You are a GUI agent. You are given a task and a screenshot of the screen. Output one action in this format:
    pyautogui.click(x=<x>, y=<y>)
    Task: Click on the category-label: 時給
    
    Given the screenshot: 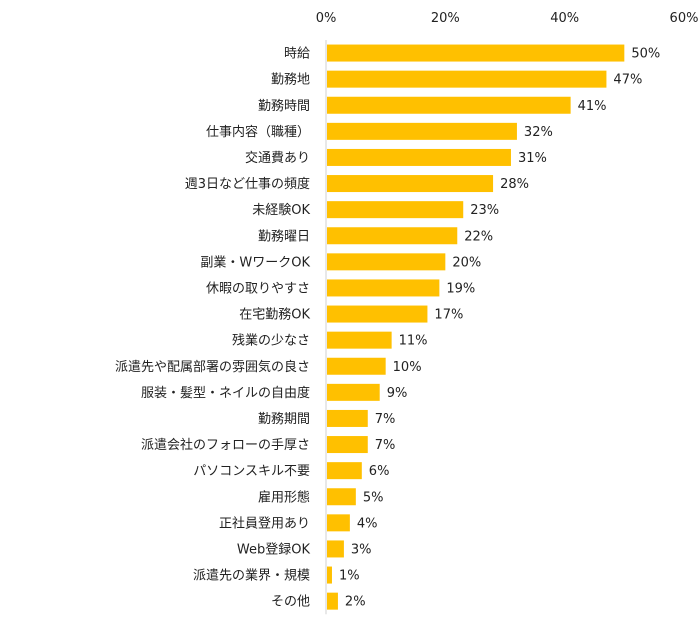 What is the action you would take?
    pyautogui.click(x=297, y=54)
    